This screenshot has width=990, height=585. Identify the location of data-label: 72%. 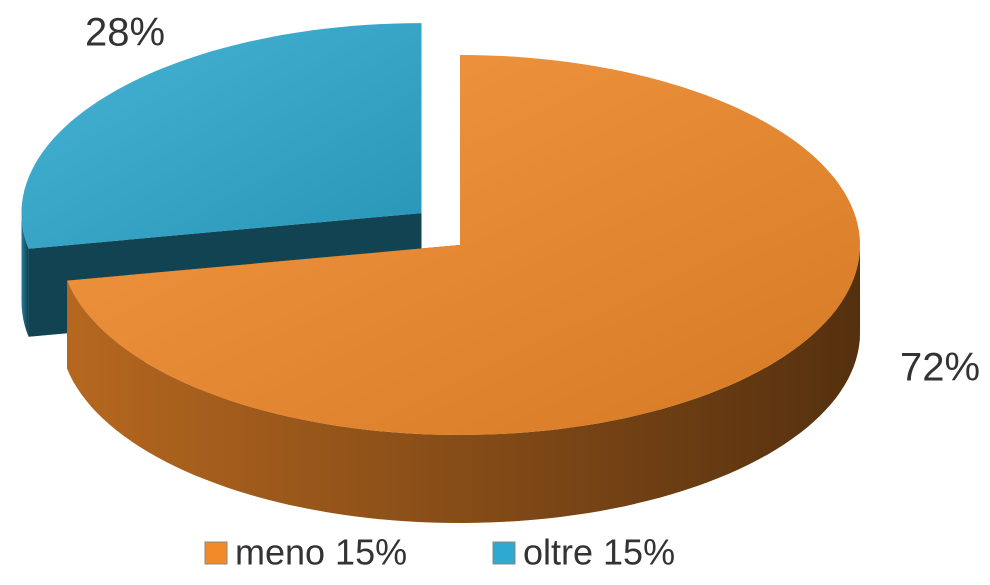
(940, 368).